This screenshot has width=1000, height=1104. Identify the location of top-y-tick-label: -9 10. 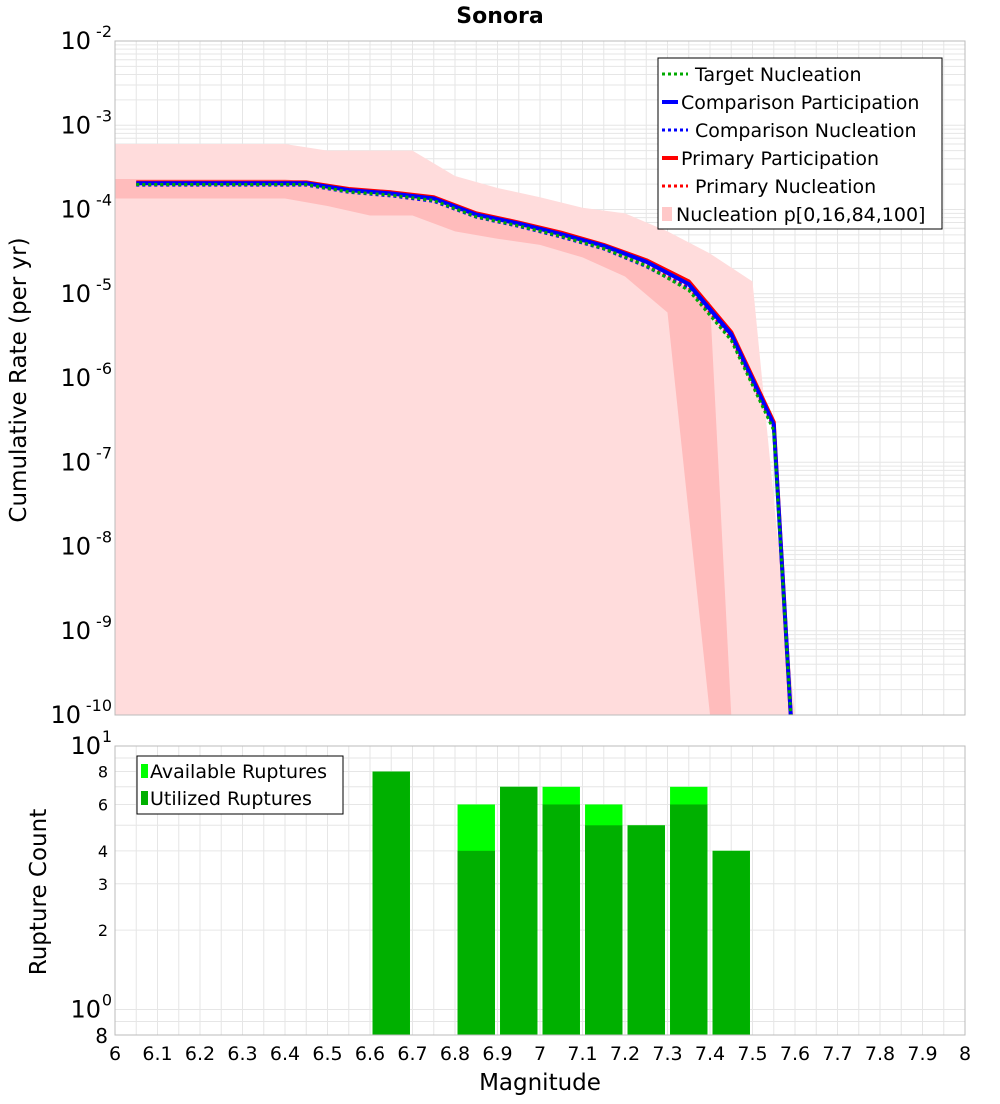
(86, 628).